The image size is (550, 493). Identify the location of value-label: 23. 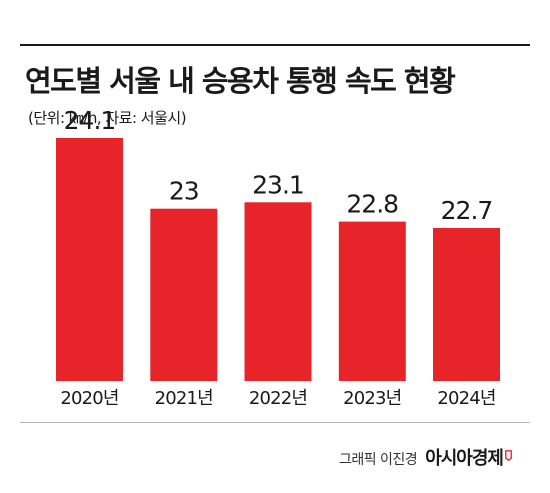
(184, 191).